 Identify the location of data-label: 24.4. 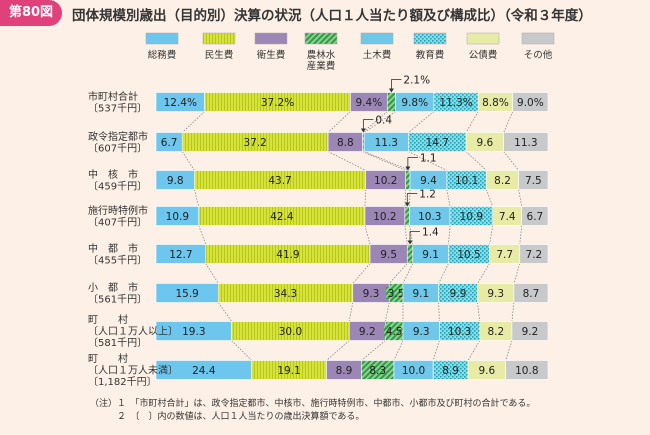
(204, 371).